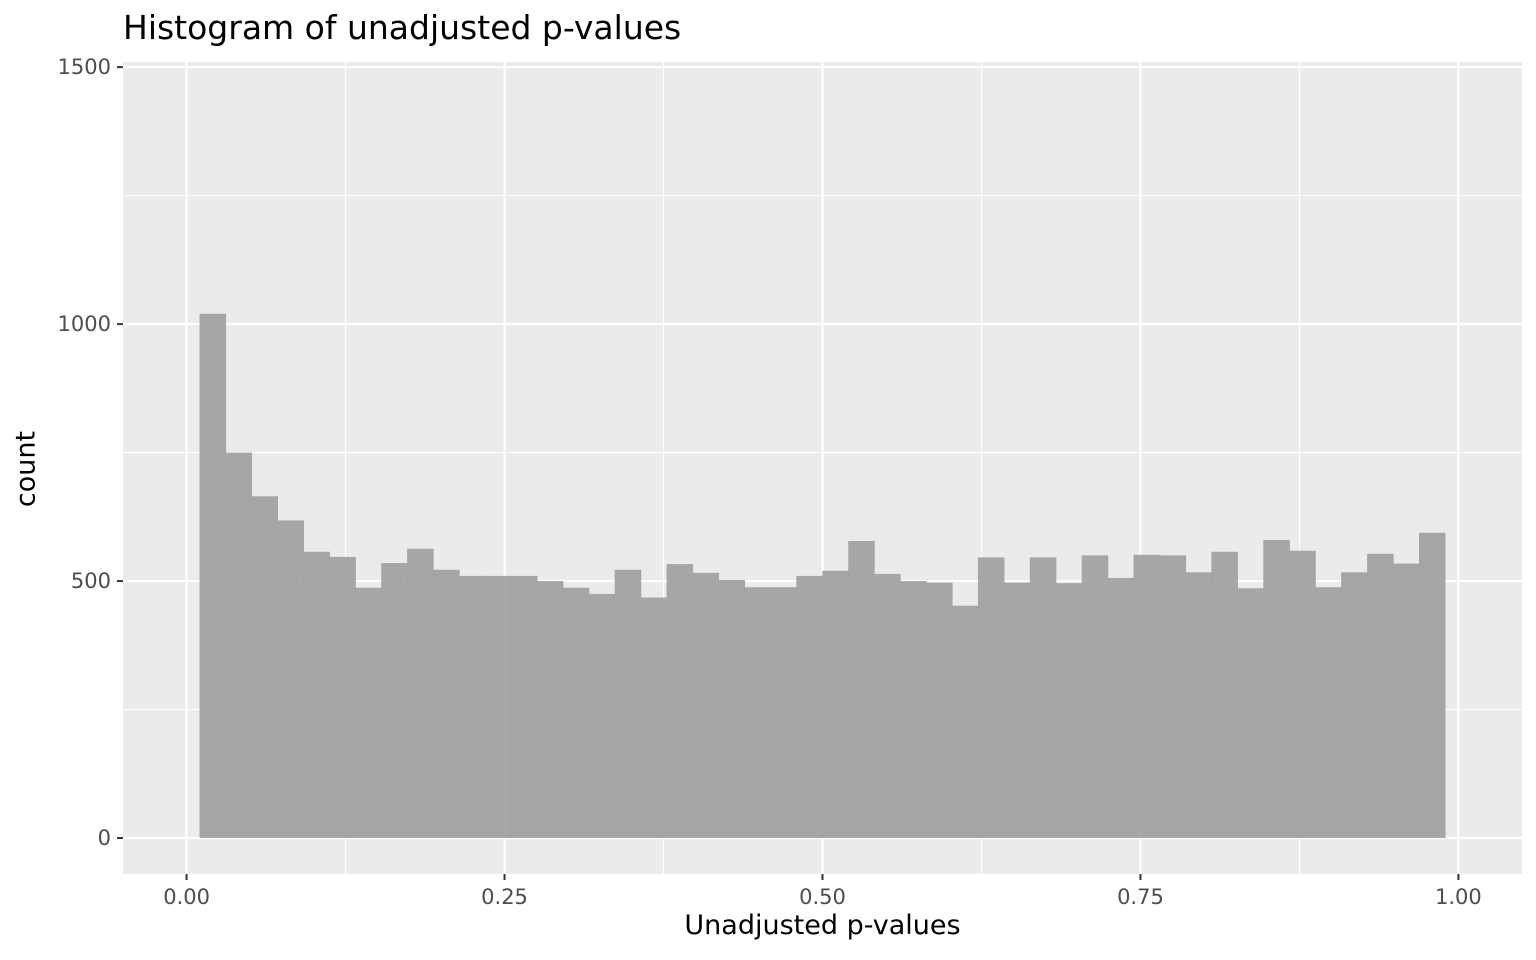  I want to click on x-axis-label: Unadjusted p-values, so click(822, 925).